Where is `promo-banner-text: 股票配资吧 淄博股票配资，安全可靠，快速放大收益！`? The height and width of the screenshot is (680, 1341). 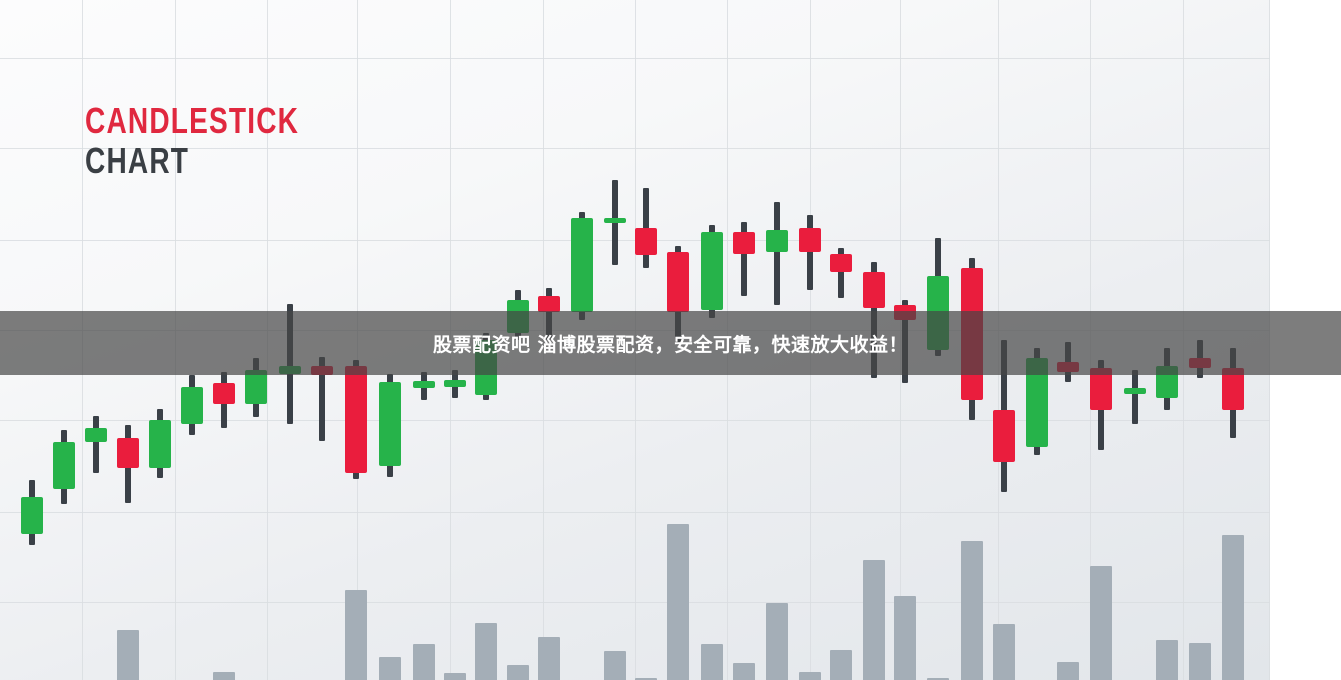 promo-banner-text: 股票配资吧 淄博股票配资，安全可靠，快速放大收益！ is located at coordinates (670, 344).